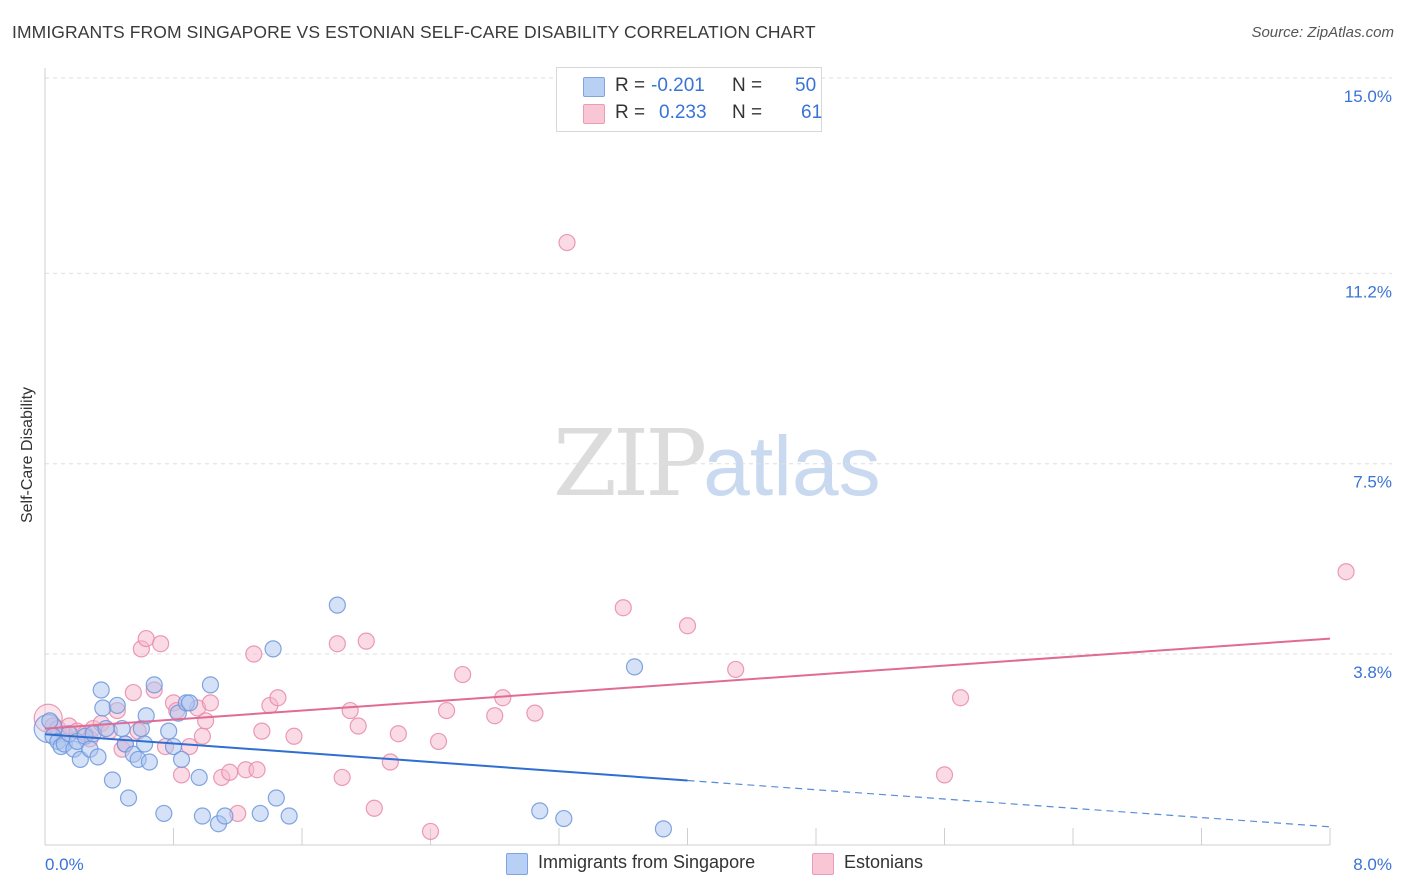 The image size is (1406, 892). What do you see at coordinates (884, 862) in the screenshot?
I see `bottom-legend-label-estonians: Estonians` at bounding box center [884, 862].